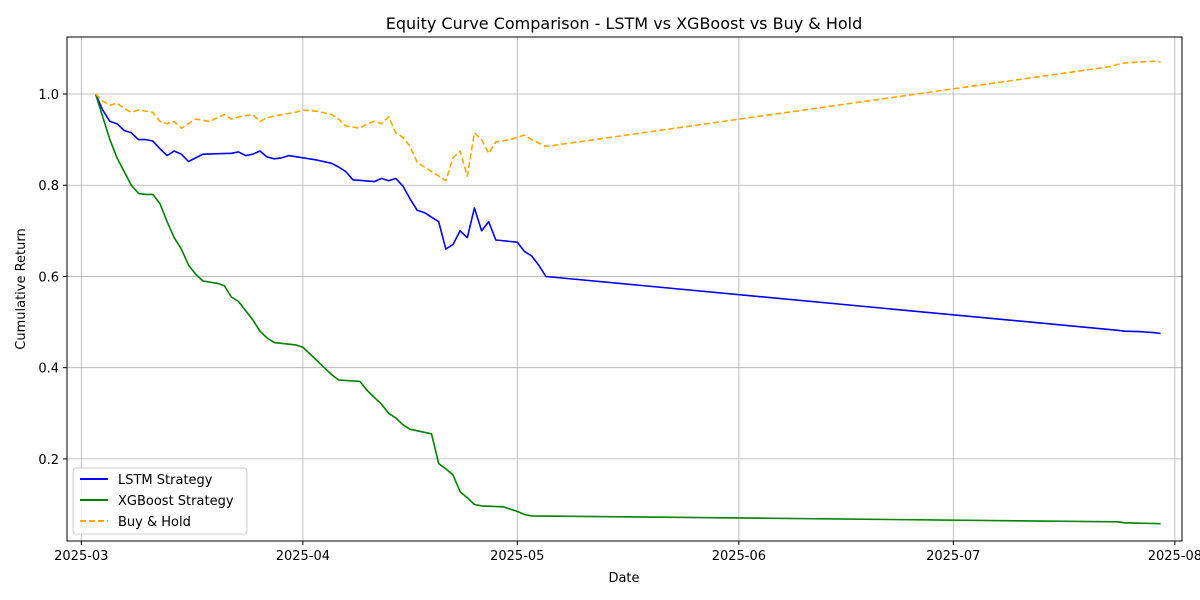 This screenshot has width=1200, height=600. Describe the element at coordinates (48, 460) in the screenshot. I see `y-tick-label: 0.2` at that location.